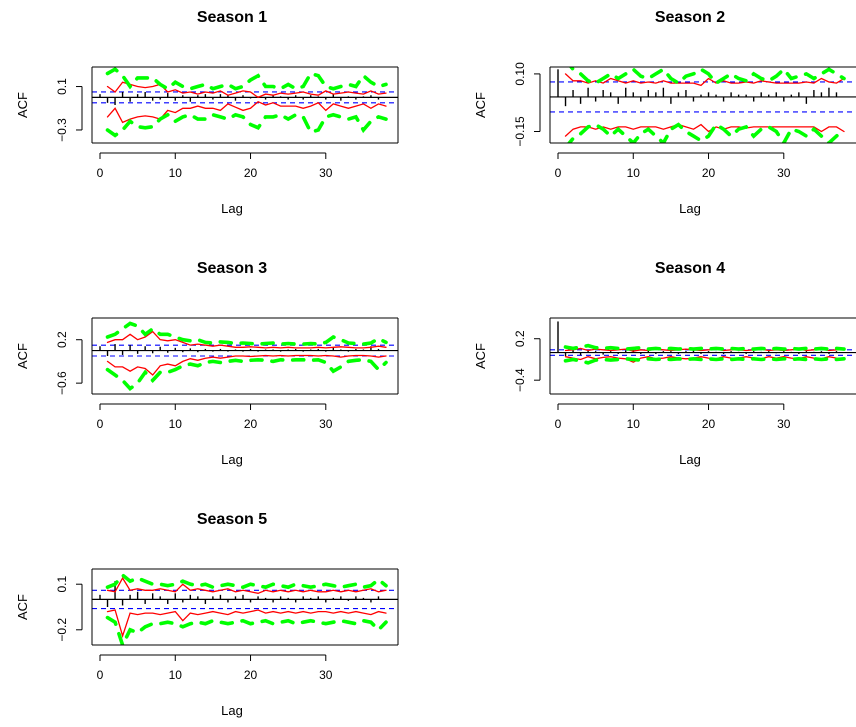  I want to click on panel-season-1: Season 1 Lag ACF 0 10 20 30 −0.3 0.1, so click(207, 112).